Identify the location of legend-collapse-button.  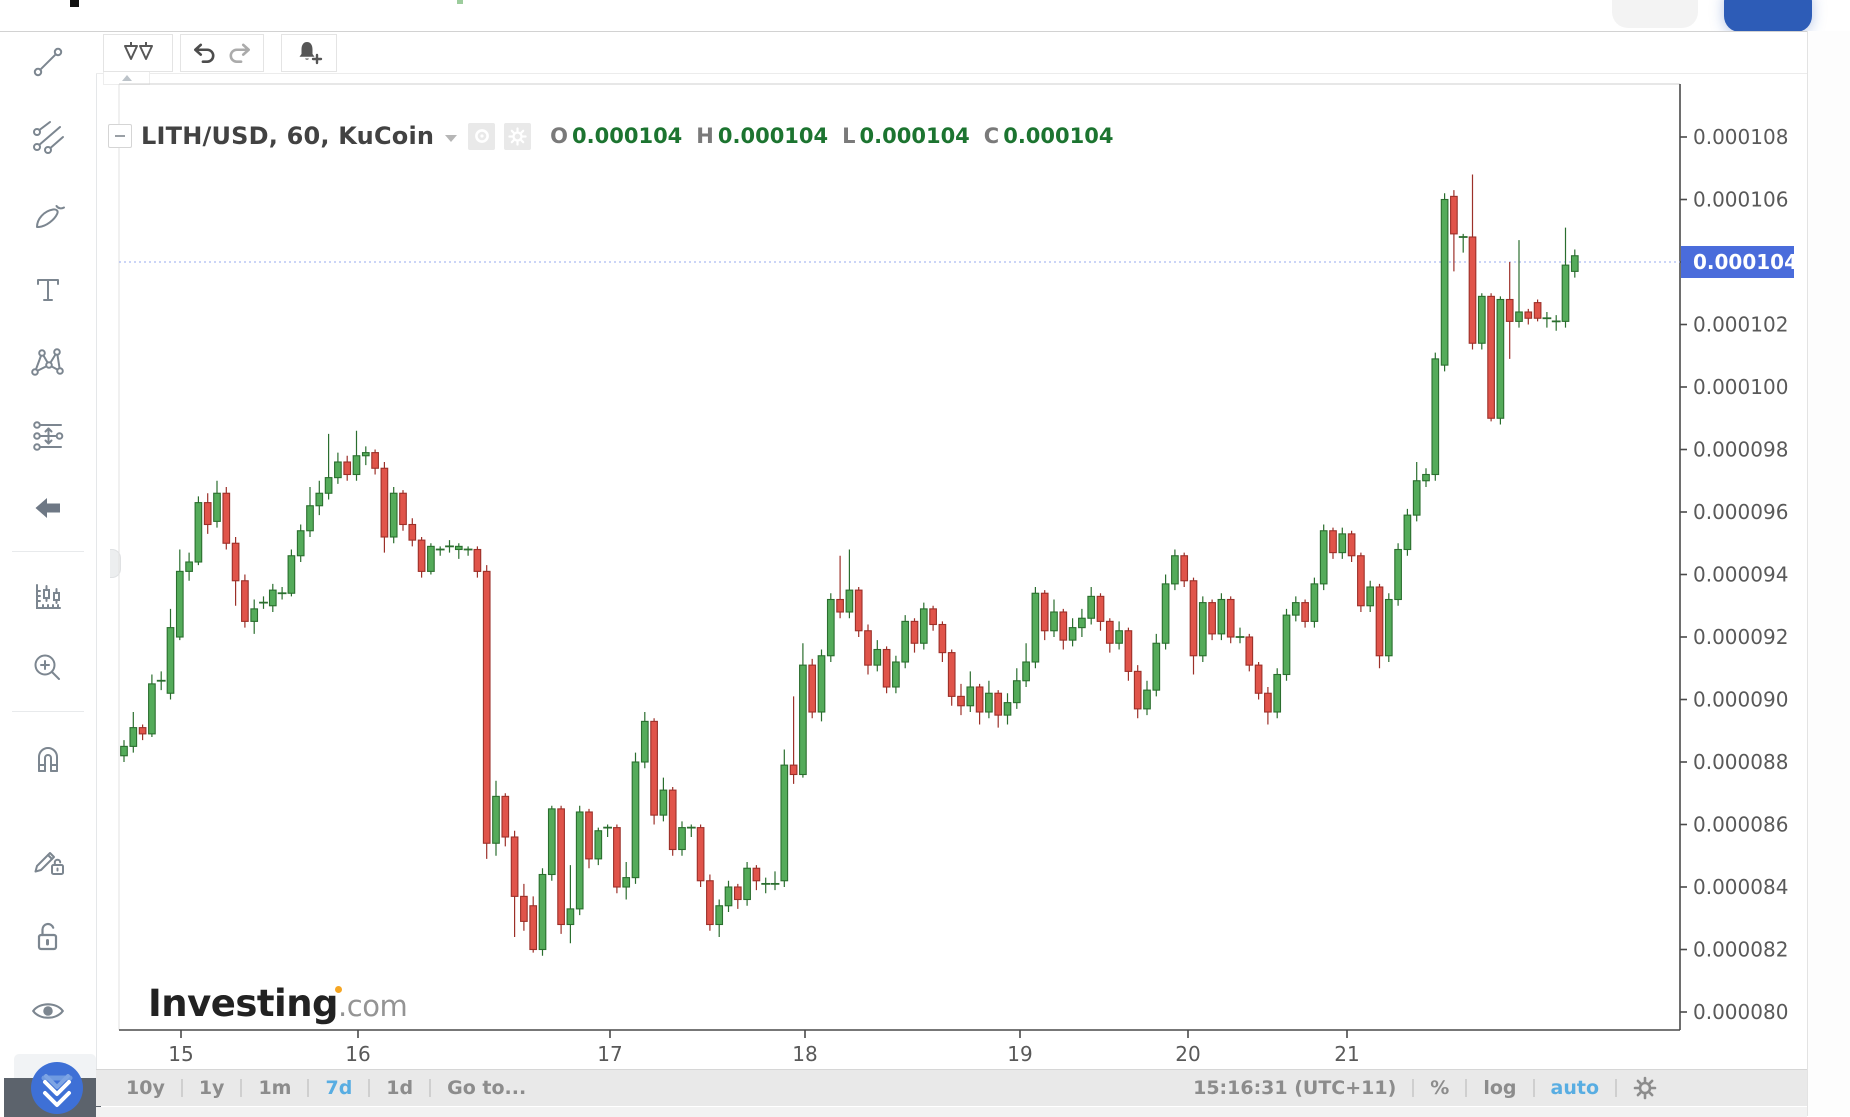
(120, 136).